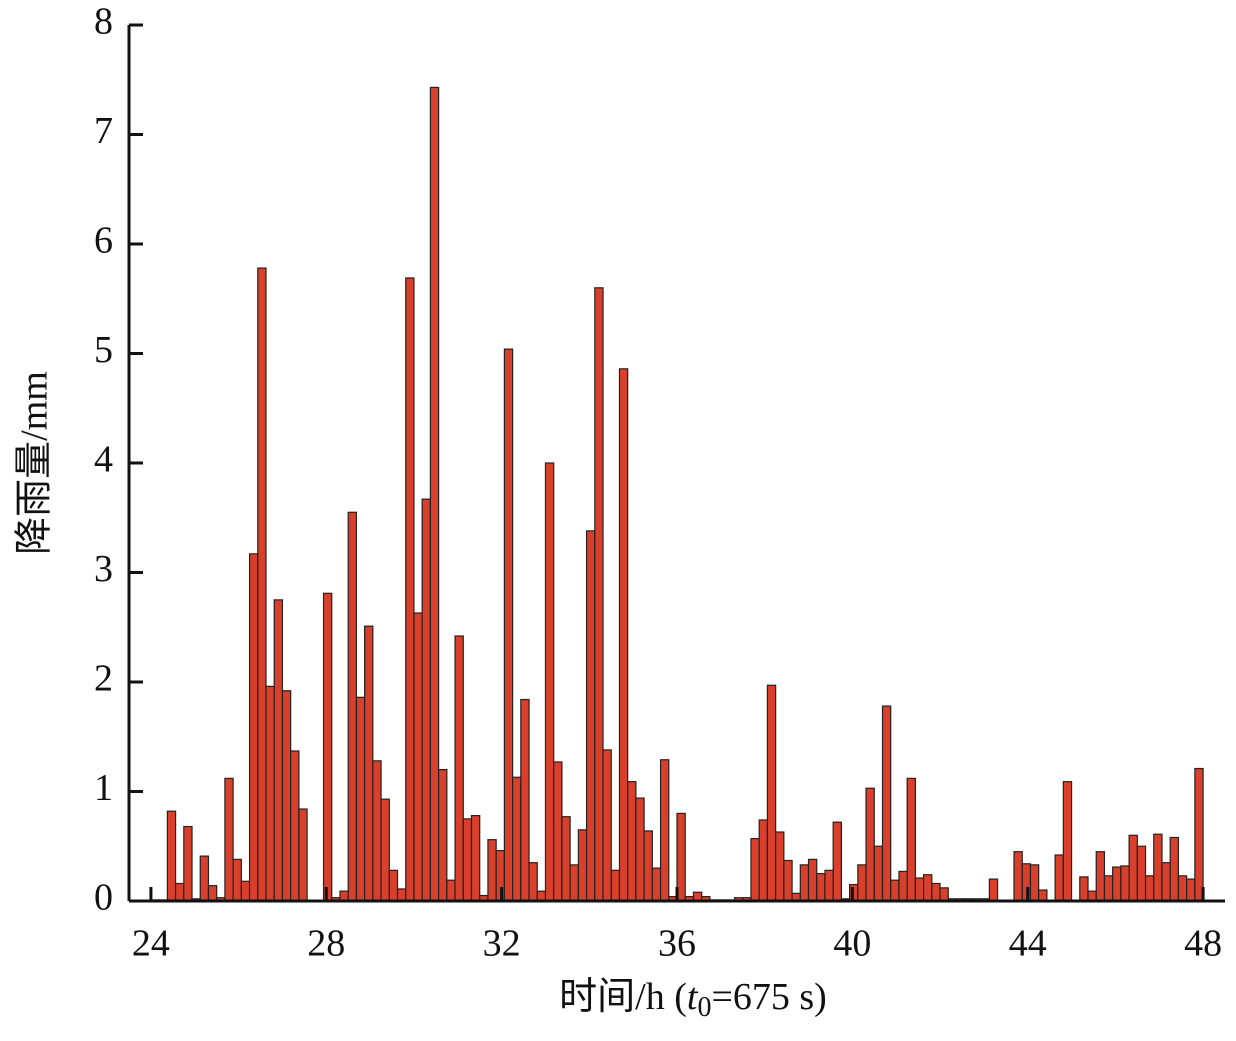 Image resolution: width=1236 pixels, height=1041 pixels. What do you see at coordinates (326, 944) in the screenshot?
I see `x-tick-label: 28` at bounding box center [326, 944].